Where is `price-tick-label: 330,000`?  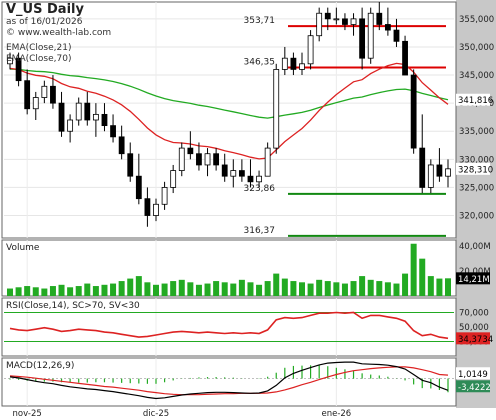 price-tick-label: 330,000 is located at coordinates (476, 160).